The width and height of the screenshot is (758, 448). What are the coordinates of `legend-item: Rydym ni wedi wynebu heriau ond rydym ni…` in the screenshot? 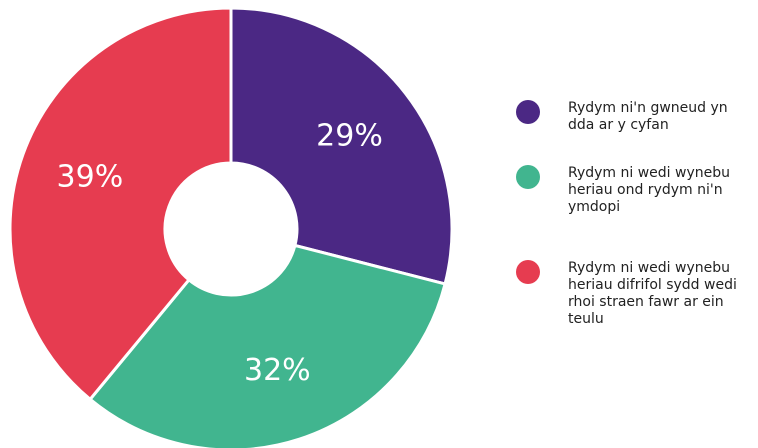 It's located at (631, 190).